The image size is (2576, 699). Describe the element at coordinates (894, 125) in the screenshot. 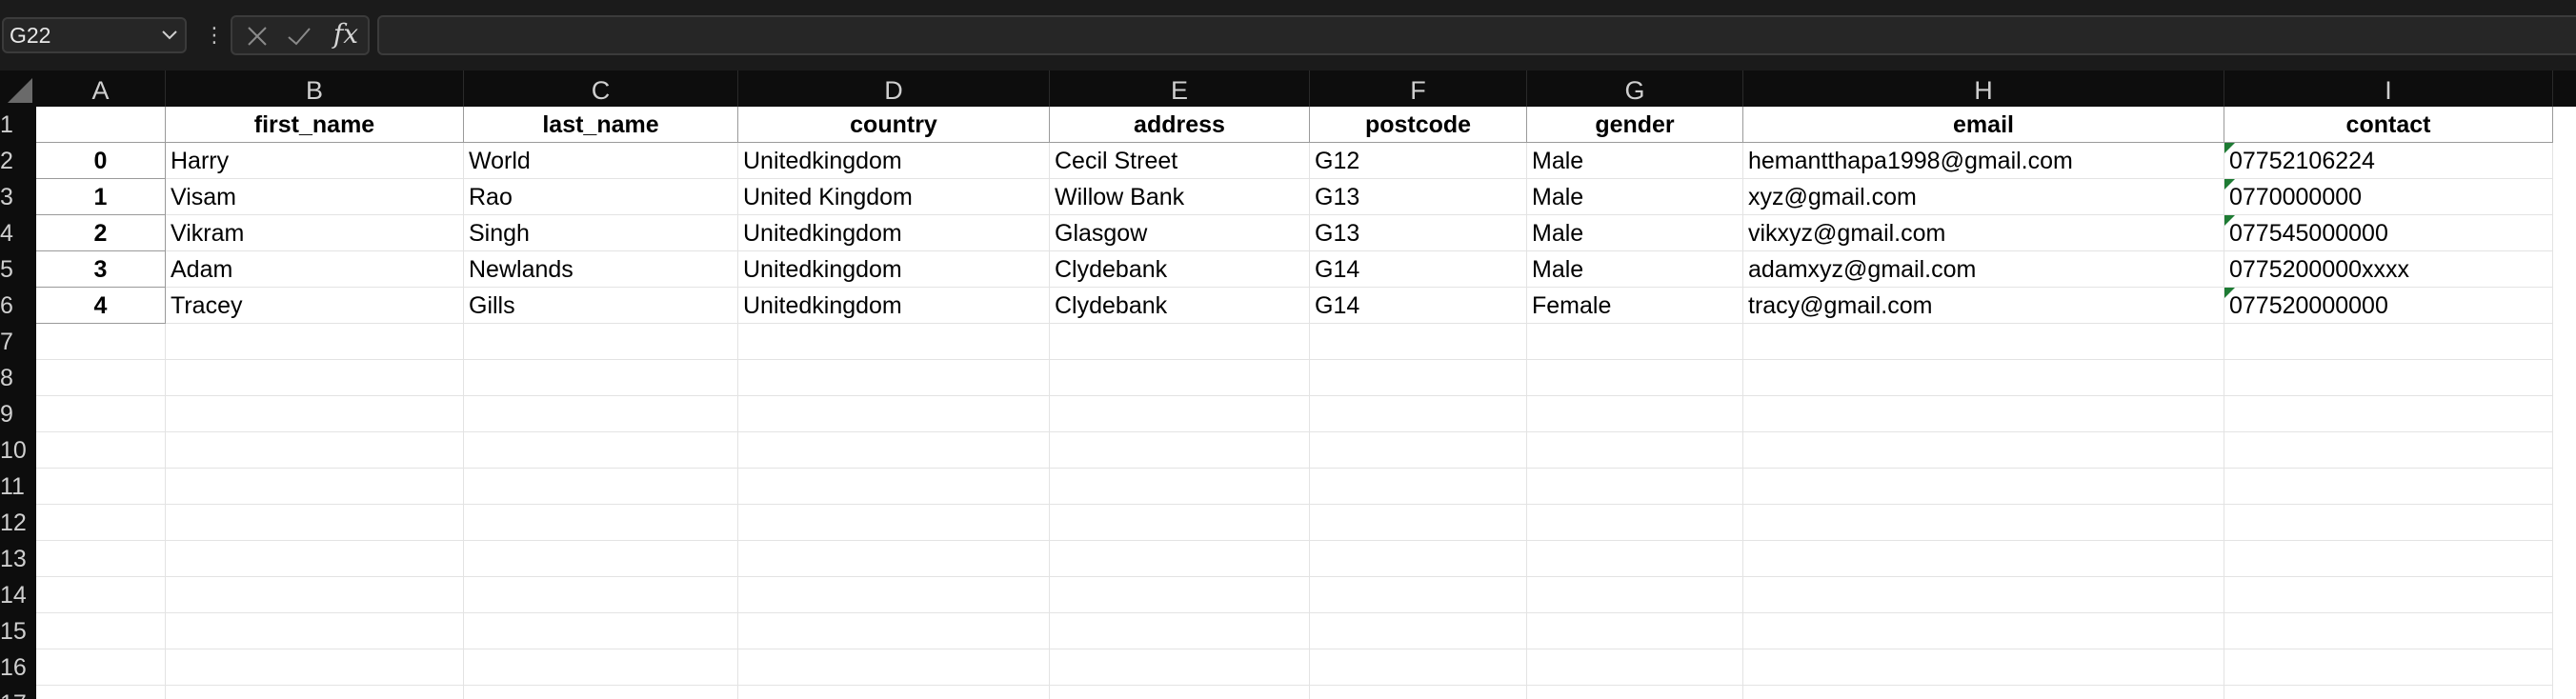

I see `header-cell-d: country` at that location.